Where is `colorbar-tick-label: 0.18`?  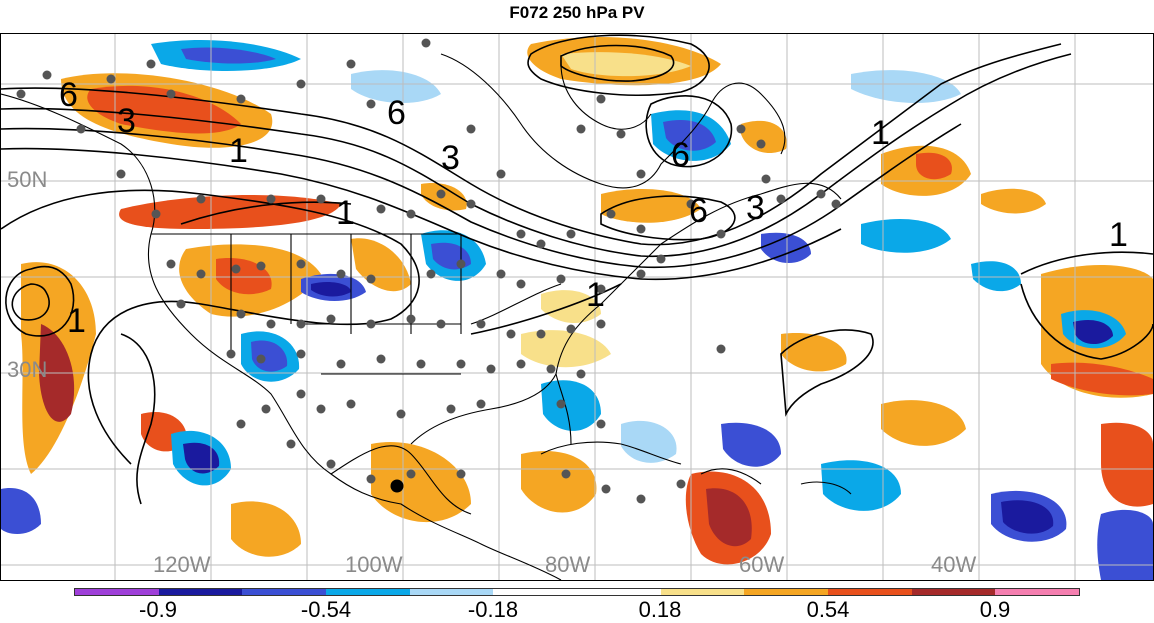
colorbar-tick-label: 0.18 is located at coordinates (660, 609).